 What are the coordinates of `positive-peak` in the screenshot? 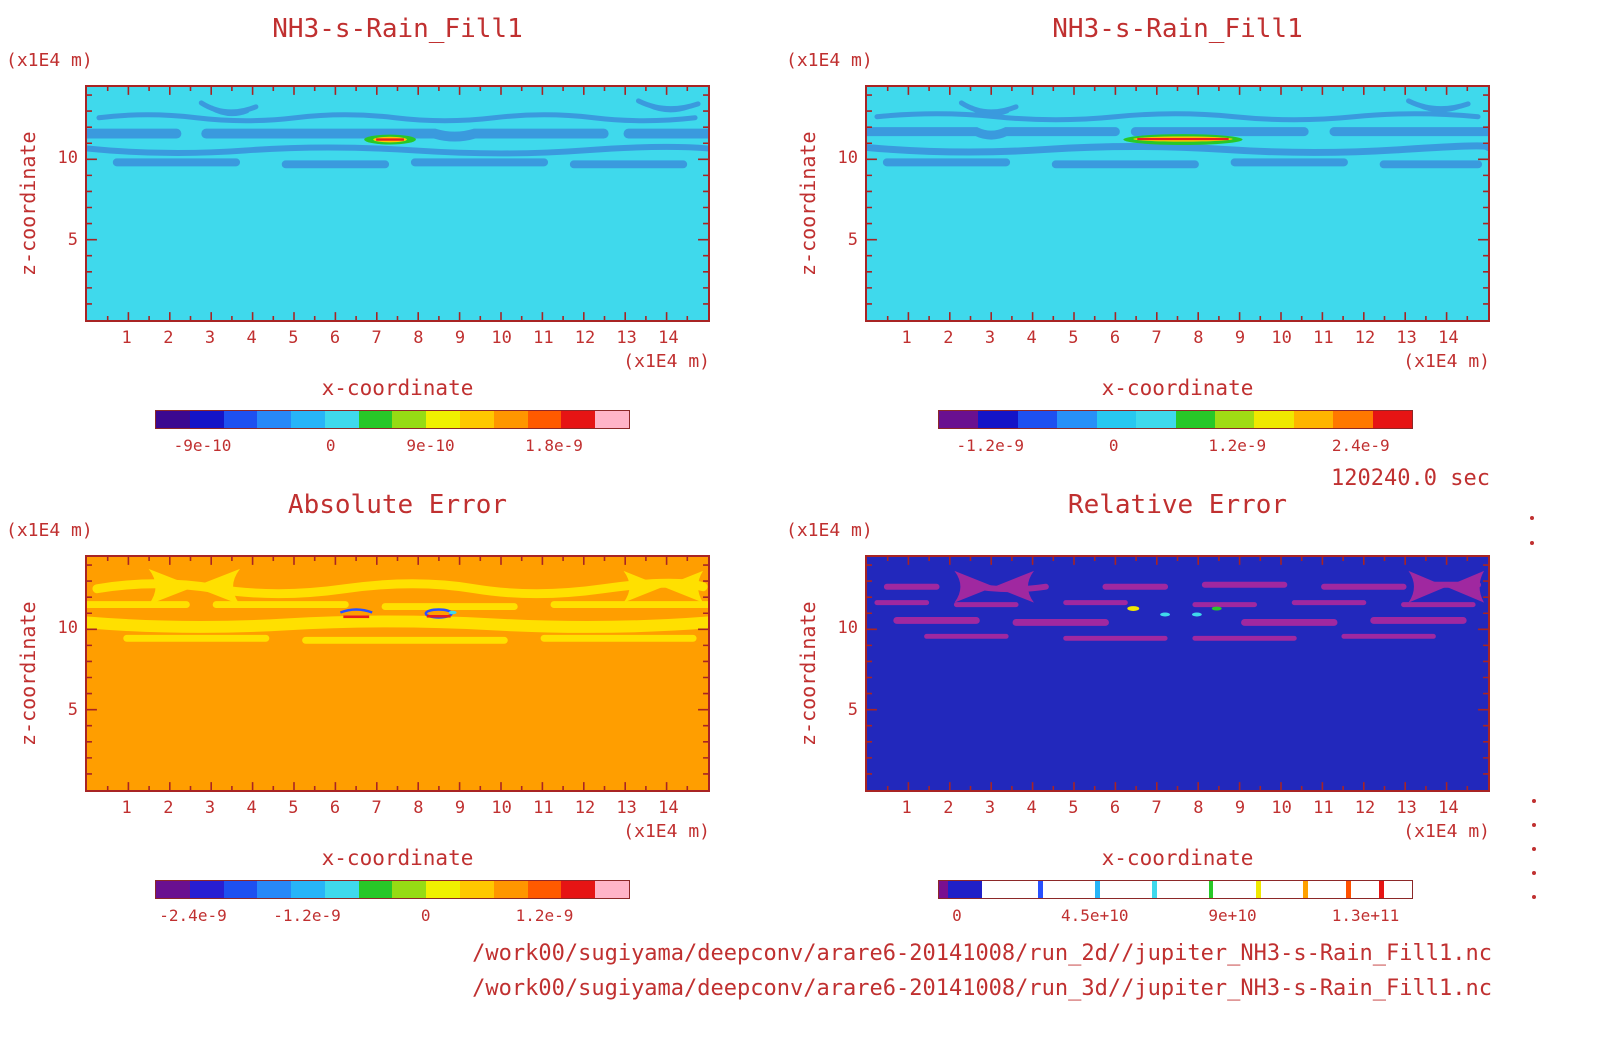 It's located at (1183, 140).